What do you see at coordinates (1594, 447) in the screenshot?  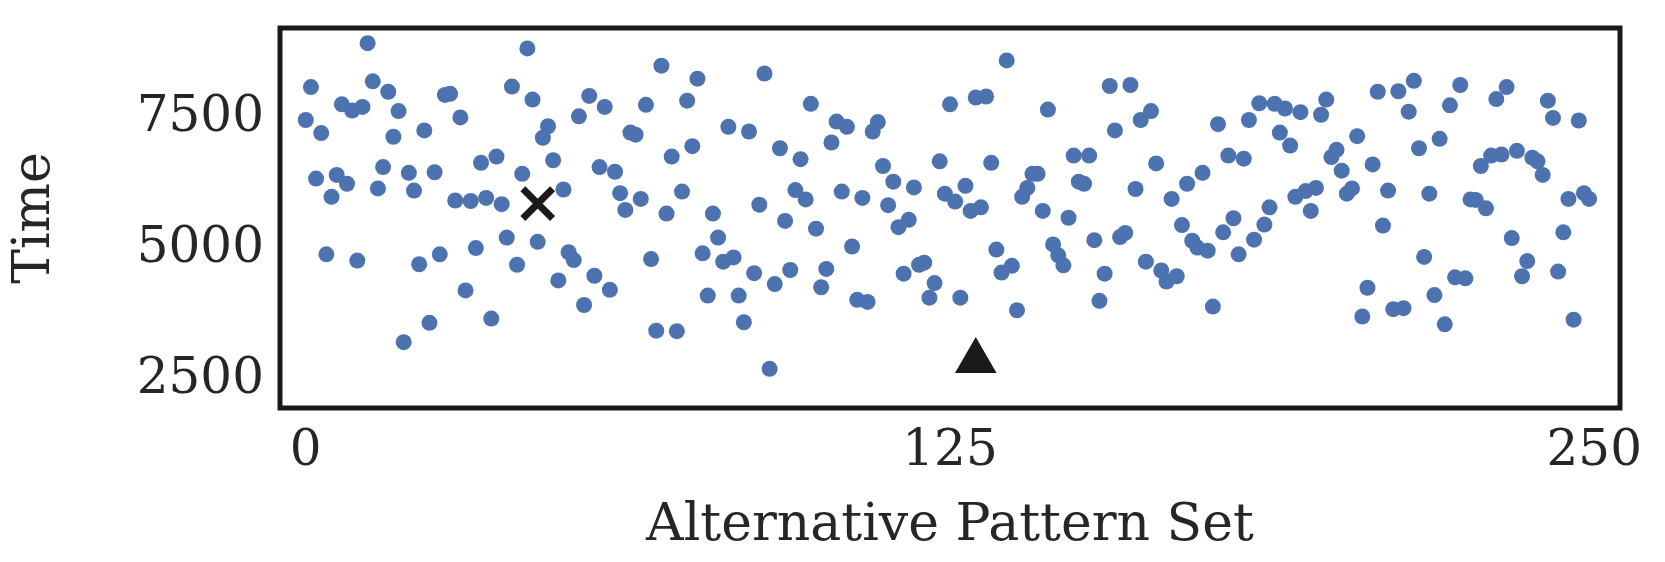 I see `x-tick-label: 250` at bounding box center [1594, 447].